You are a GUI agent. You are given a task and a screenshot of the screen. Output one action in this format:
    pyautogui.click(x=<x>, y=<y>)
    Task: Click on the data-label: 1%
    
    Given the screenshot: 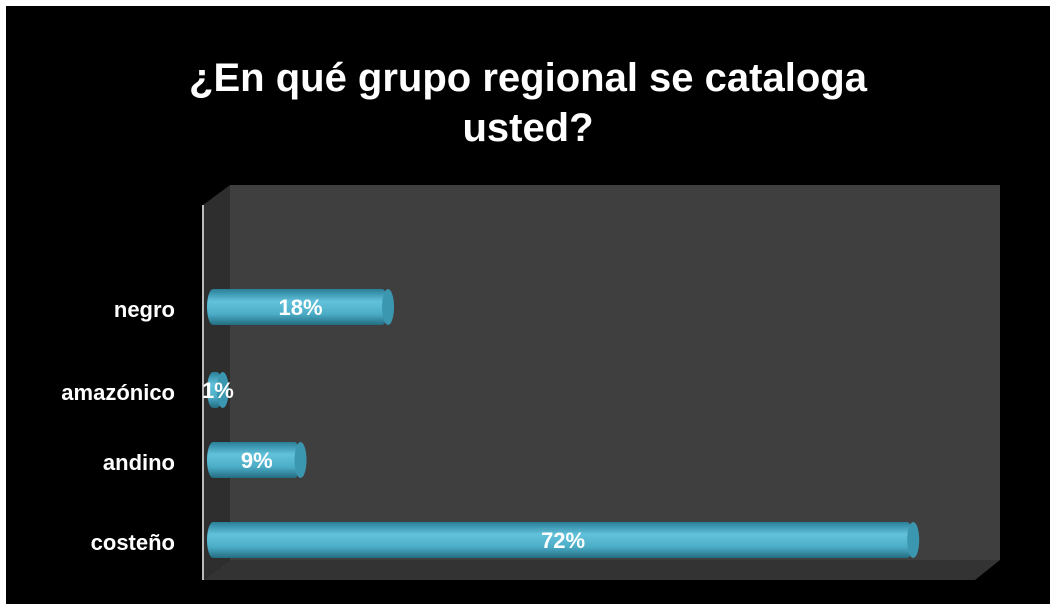 What is the action you would take?
    pyautogui.click(x=218, y=390)
    